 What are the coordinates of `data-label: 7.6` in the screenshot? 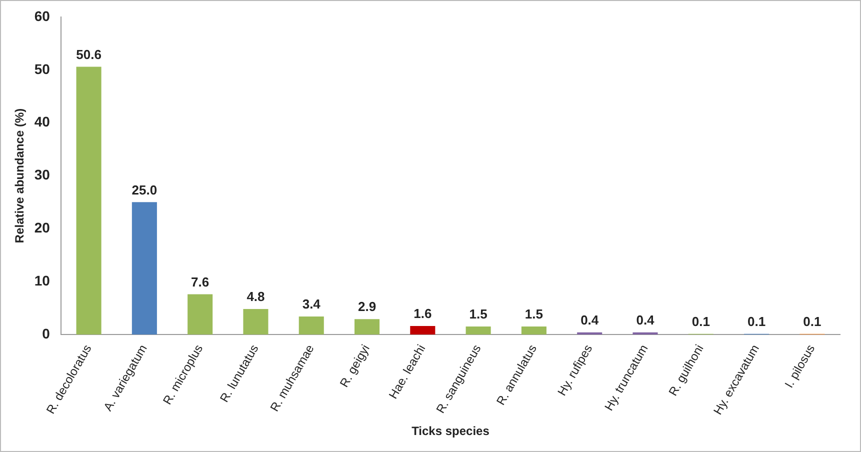 It's located at (200, 282).